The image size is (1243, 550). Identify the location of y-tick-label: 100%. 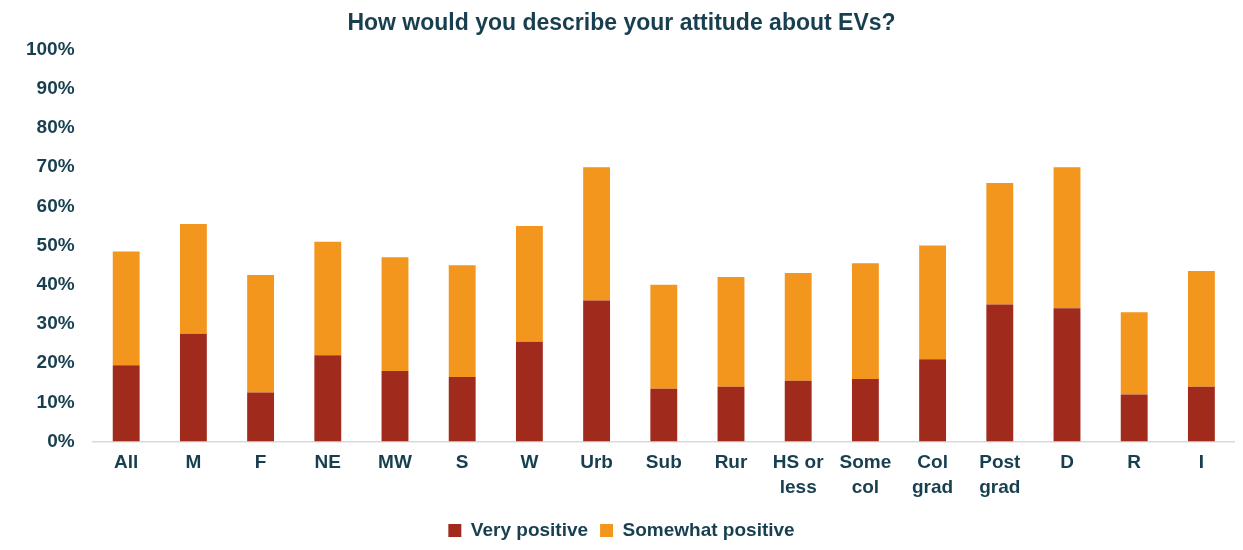
(50, 48).